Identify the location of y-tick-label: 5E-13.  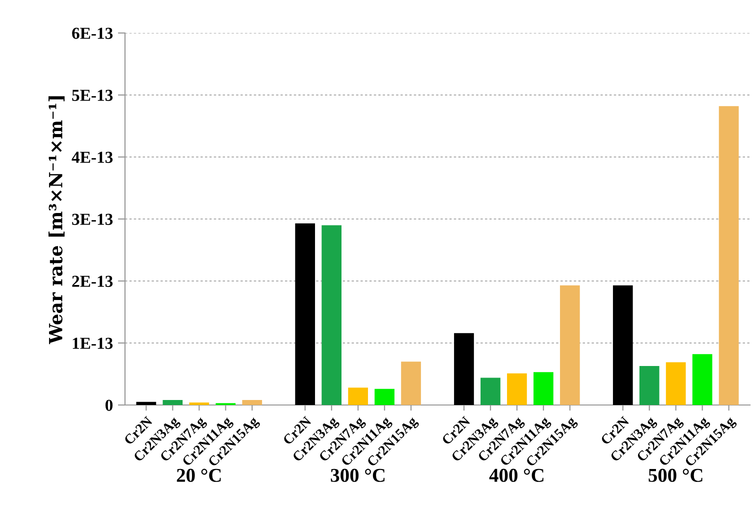
(92, 95).